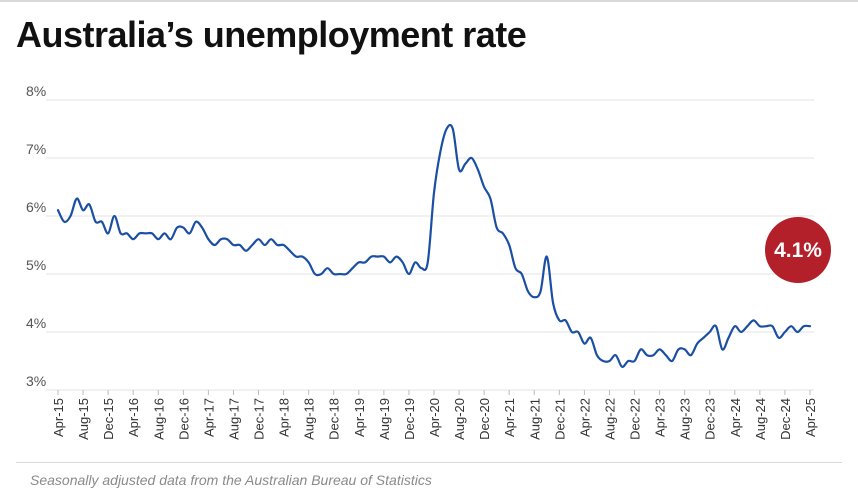 Image resolution: width=858 pixels, height=496 pixels. I want to click on x-tick-label: Aug-22, so click(609, 419).